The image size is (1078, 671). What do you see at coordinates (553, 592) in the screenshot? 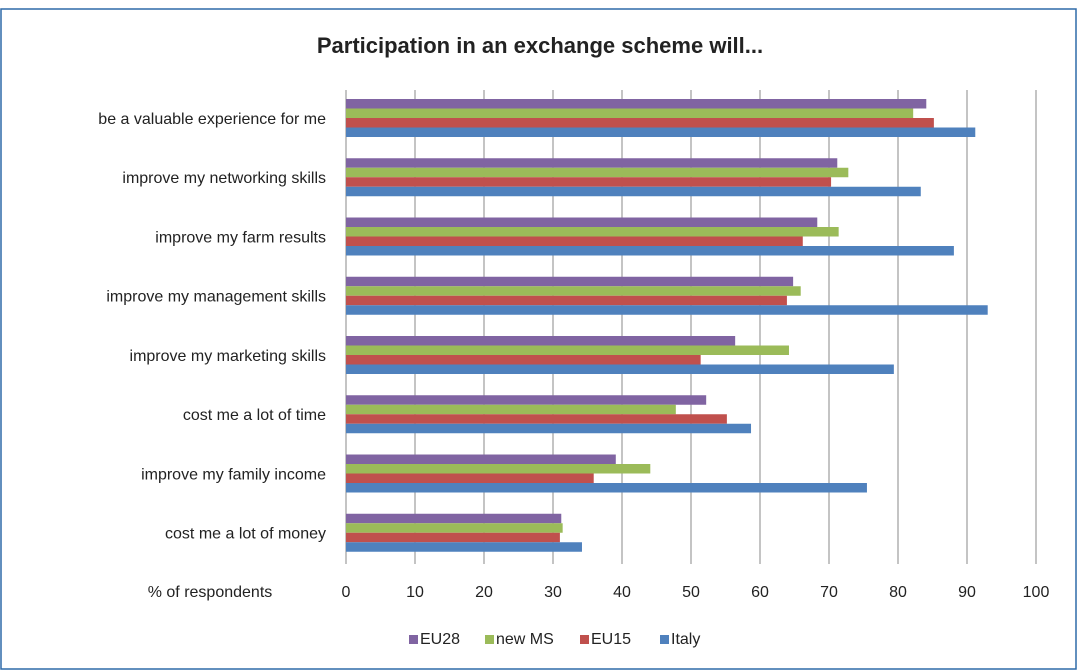
I see `x-tick-label: 30` at bounding box center [553, 592].